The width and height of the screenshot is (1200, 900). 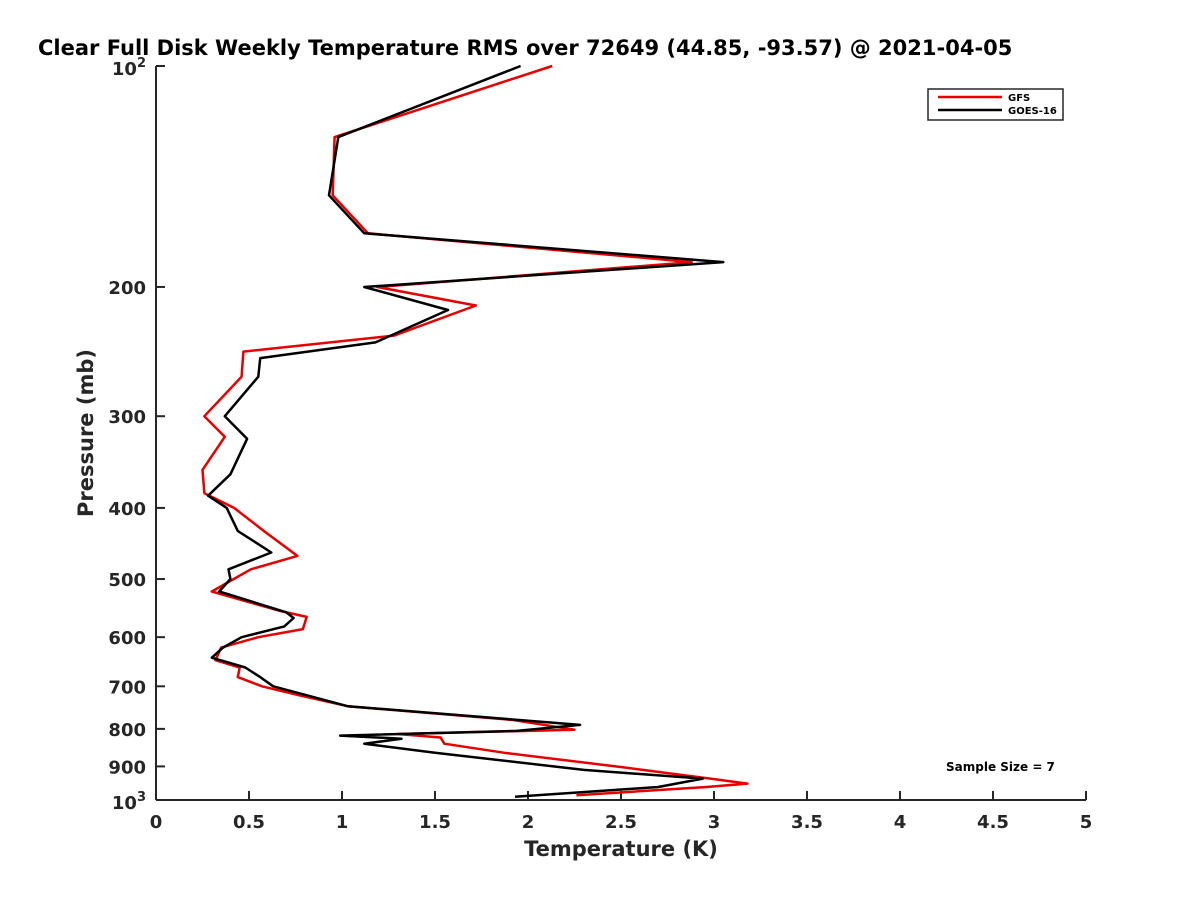 I want to click on x-axis-label: Temperature (K), so click(x=621, y=849).